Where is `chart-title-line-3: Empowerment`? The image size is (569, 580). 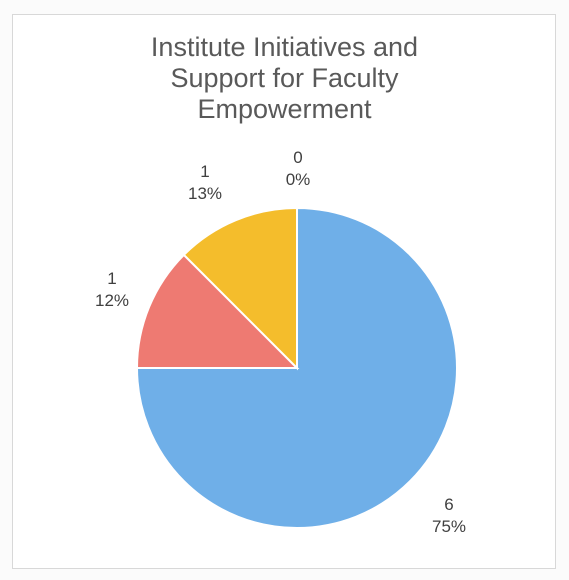 chart-title-line-3: Empowerment is located at coordinates (284, 109).